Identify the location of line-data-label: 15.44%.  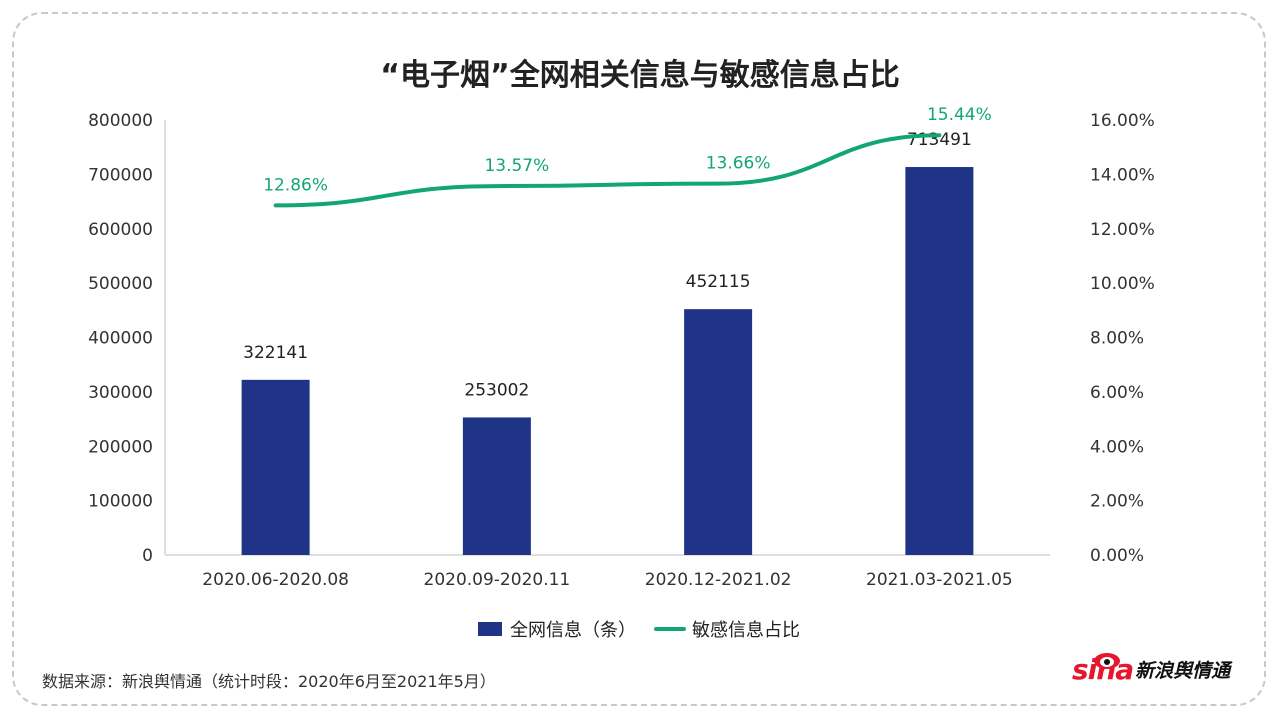
(959, 115).